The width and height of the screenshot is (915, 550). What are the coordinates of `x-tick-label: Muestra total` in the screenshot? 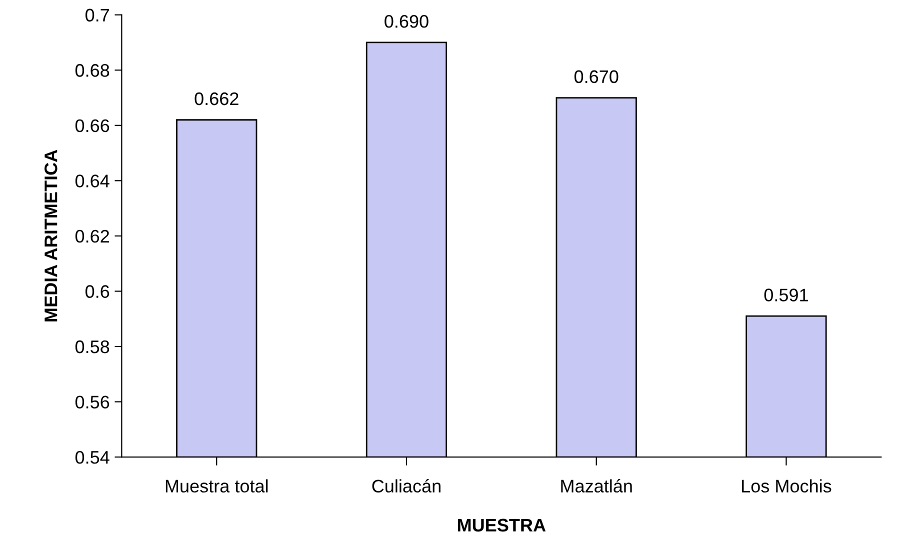 It's located at (217, 486).